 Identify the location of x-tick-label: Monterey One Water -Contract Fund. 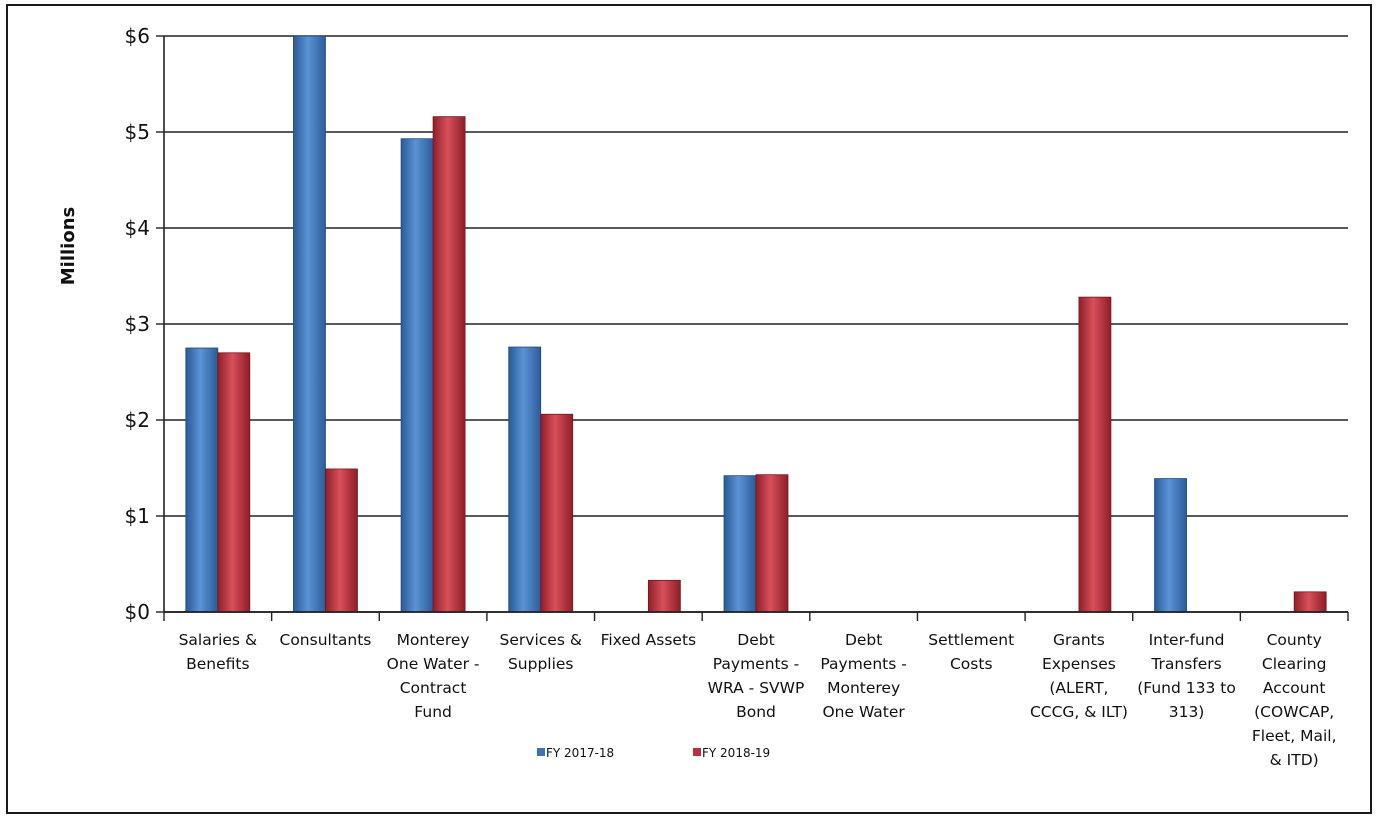
(433, 676).